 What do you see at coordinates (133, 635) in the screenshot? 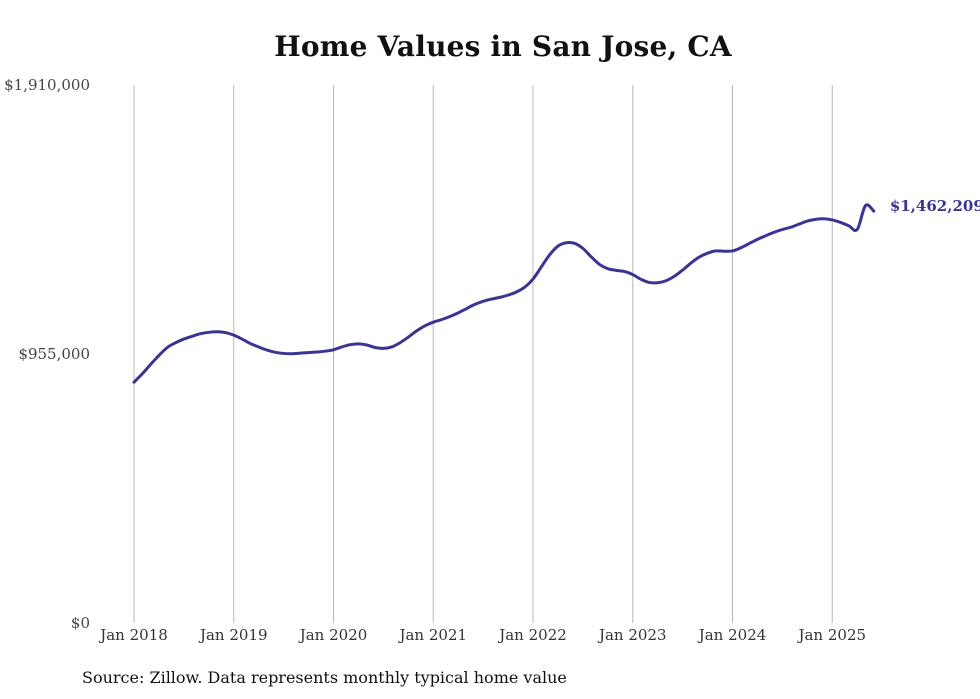
I see `x-tick-label: Jan 2018` at bounding box center [133, 635].